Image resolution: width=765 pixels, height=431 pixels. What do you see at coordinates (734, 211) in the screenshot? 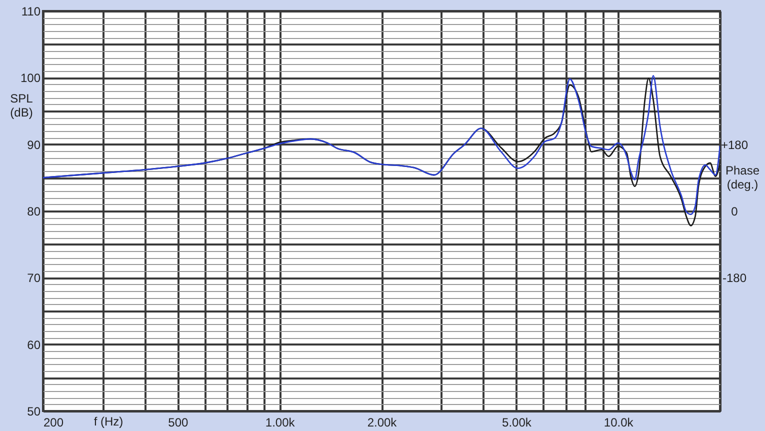
I see `y2-tick-label: 0` at bounding box center [734, 211].